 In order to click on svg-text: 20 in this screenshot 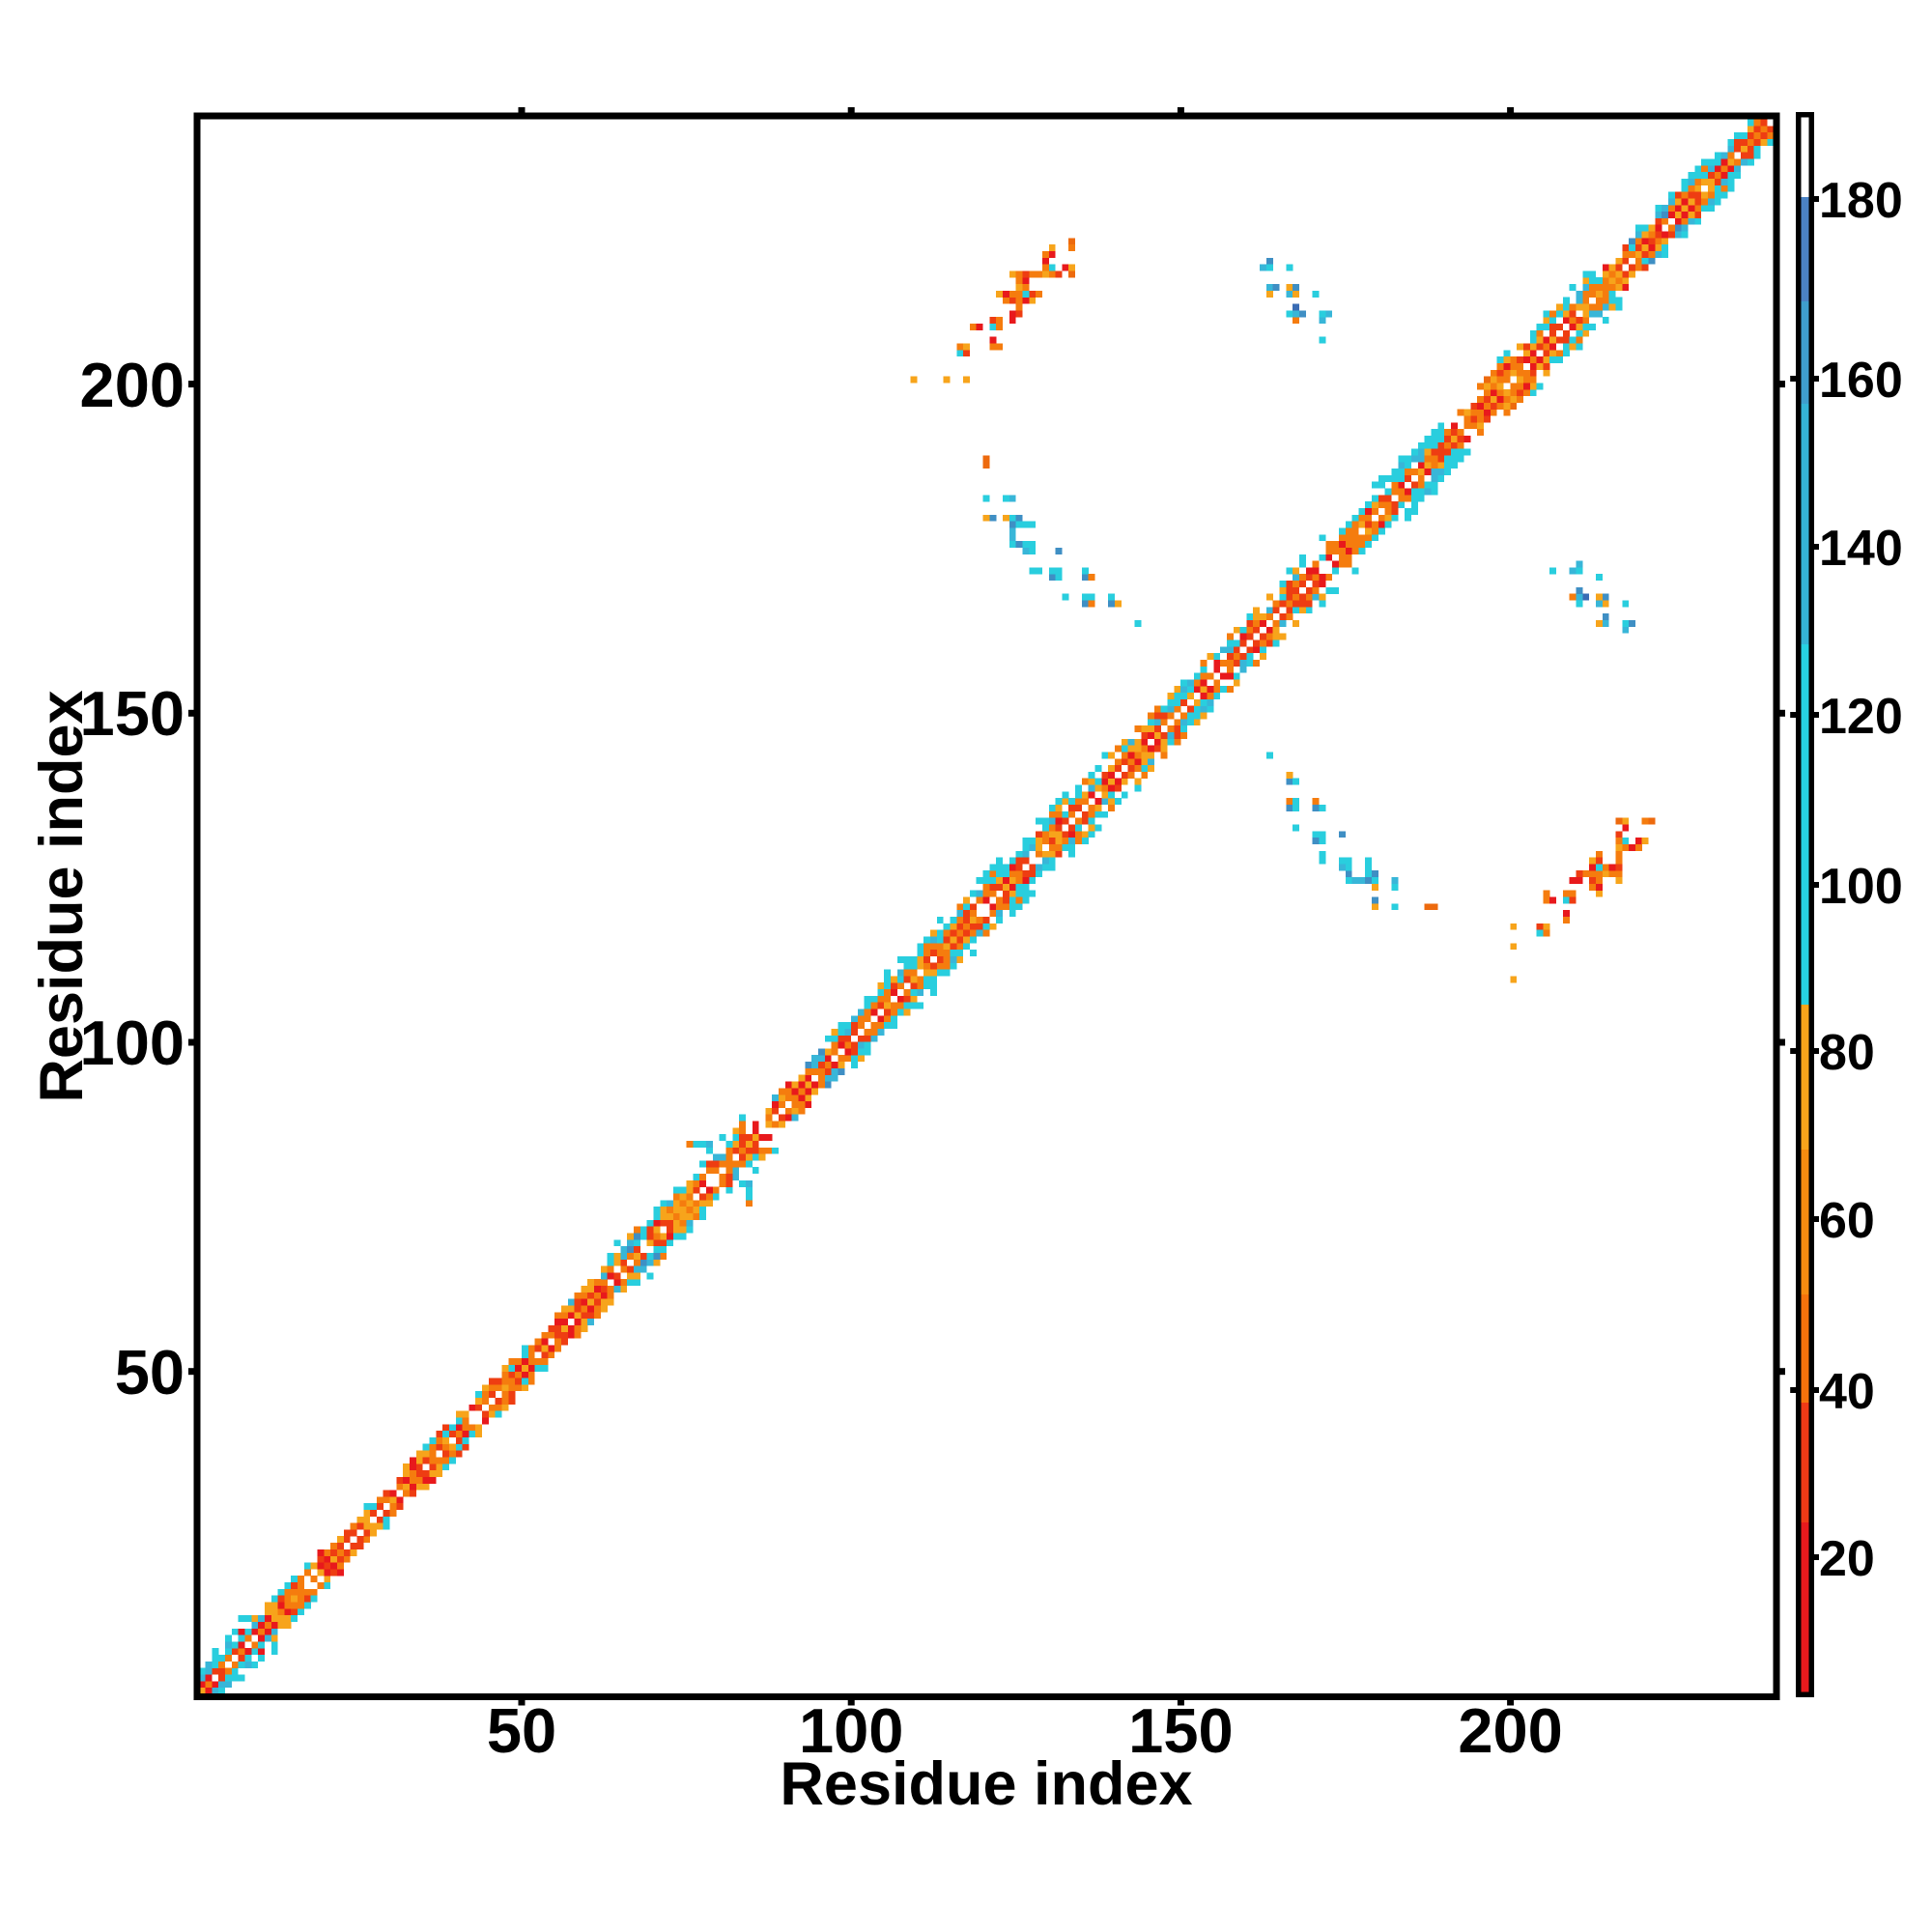, I will do `click(1847, 1559)`.